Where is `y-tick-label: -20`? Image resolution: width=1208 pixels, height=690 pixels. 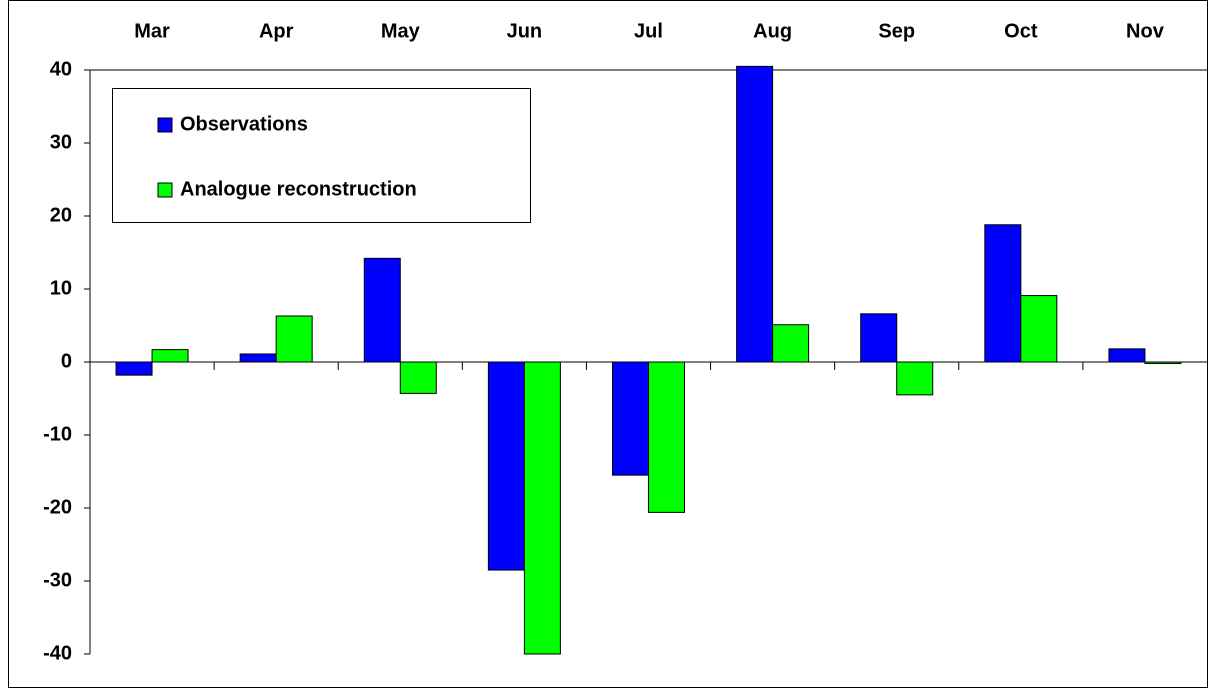 y-tick-label: -20 is located at coordinates (57, 507).